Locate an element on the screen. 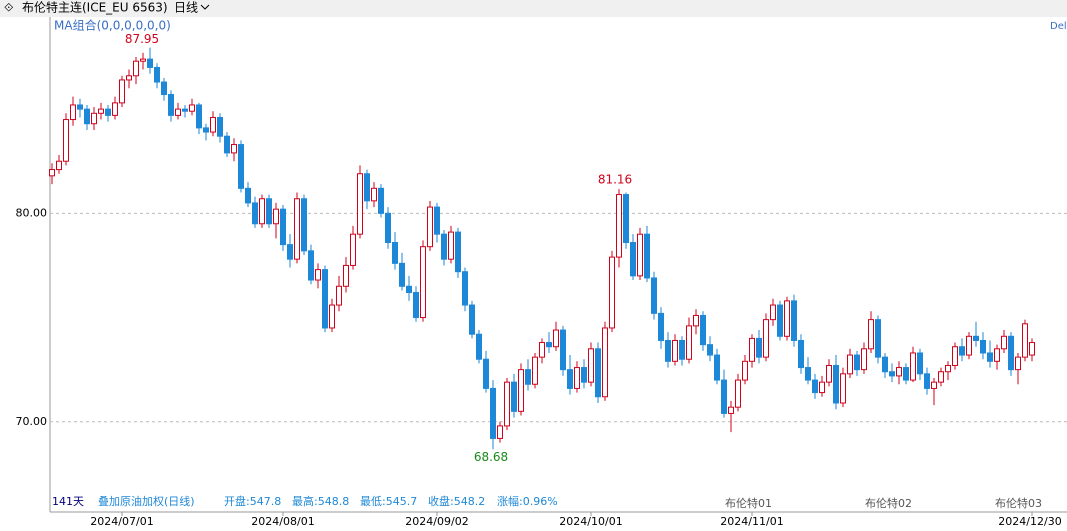 The height and width of the screenshot is (531, 1067). dropdown-arrow is located at coordinates (205, 7).